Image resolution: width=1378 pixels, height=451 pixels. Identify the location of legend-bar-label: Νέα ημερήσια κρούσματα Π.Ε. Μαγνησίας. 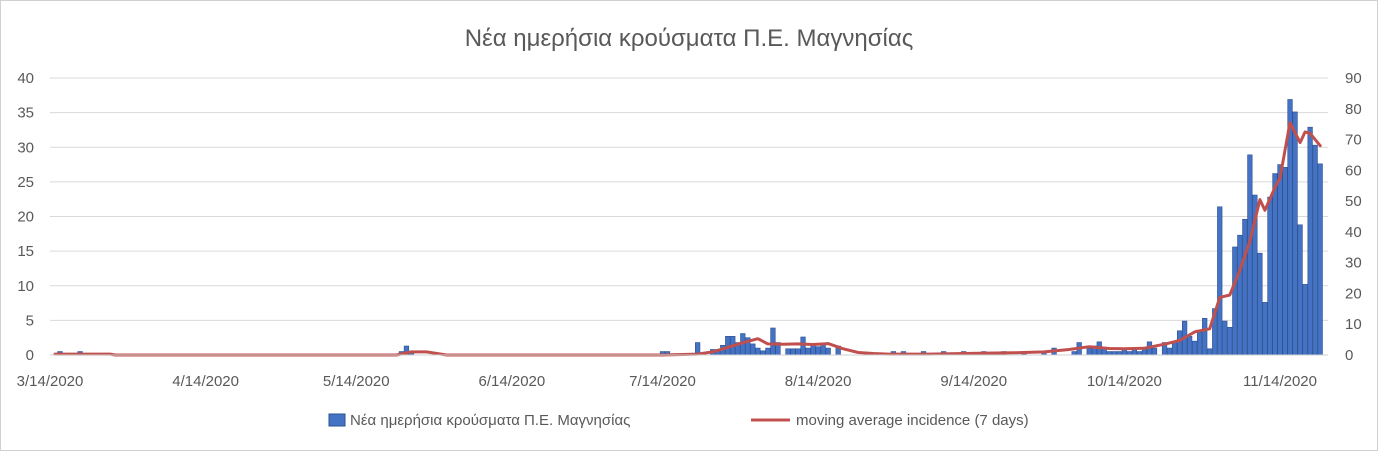
(490, 420).